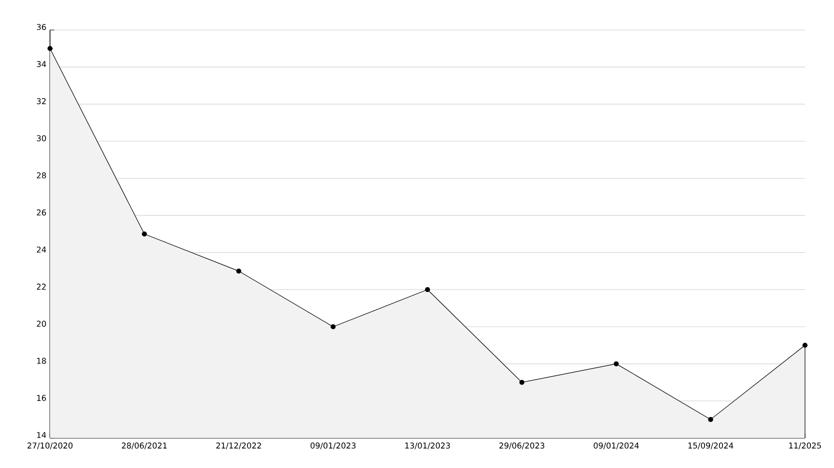 This screenshot has height=468, width=834. What do you see at coordinates (41, 361) in the screenshot?
I see `y-tick-label: 18` at bounding box center [41, 361].